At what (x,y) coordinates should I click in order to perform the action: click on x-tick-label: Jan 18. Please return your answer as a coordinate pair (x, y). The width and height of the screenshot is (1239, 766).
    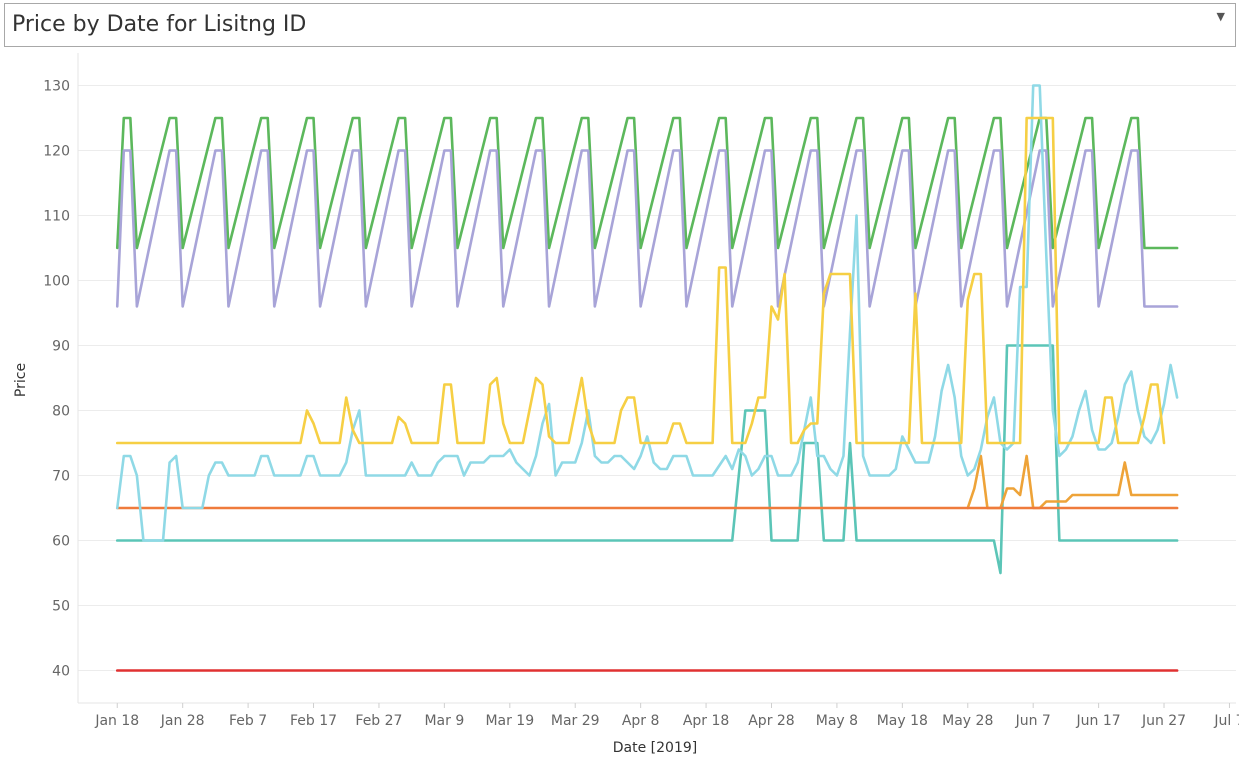
    Looking at the image, I should click on (116, 721).